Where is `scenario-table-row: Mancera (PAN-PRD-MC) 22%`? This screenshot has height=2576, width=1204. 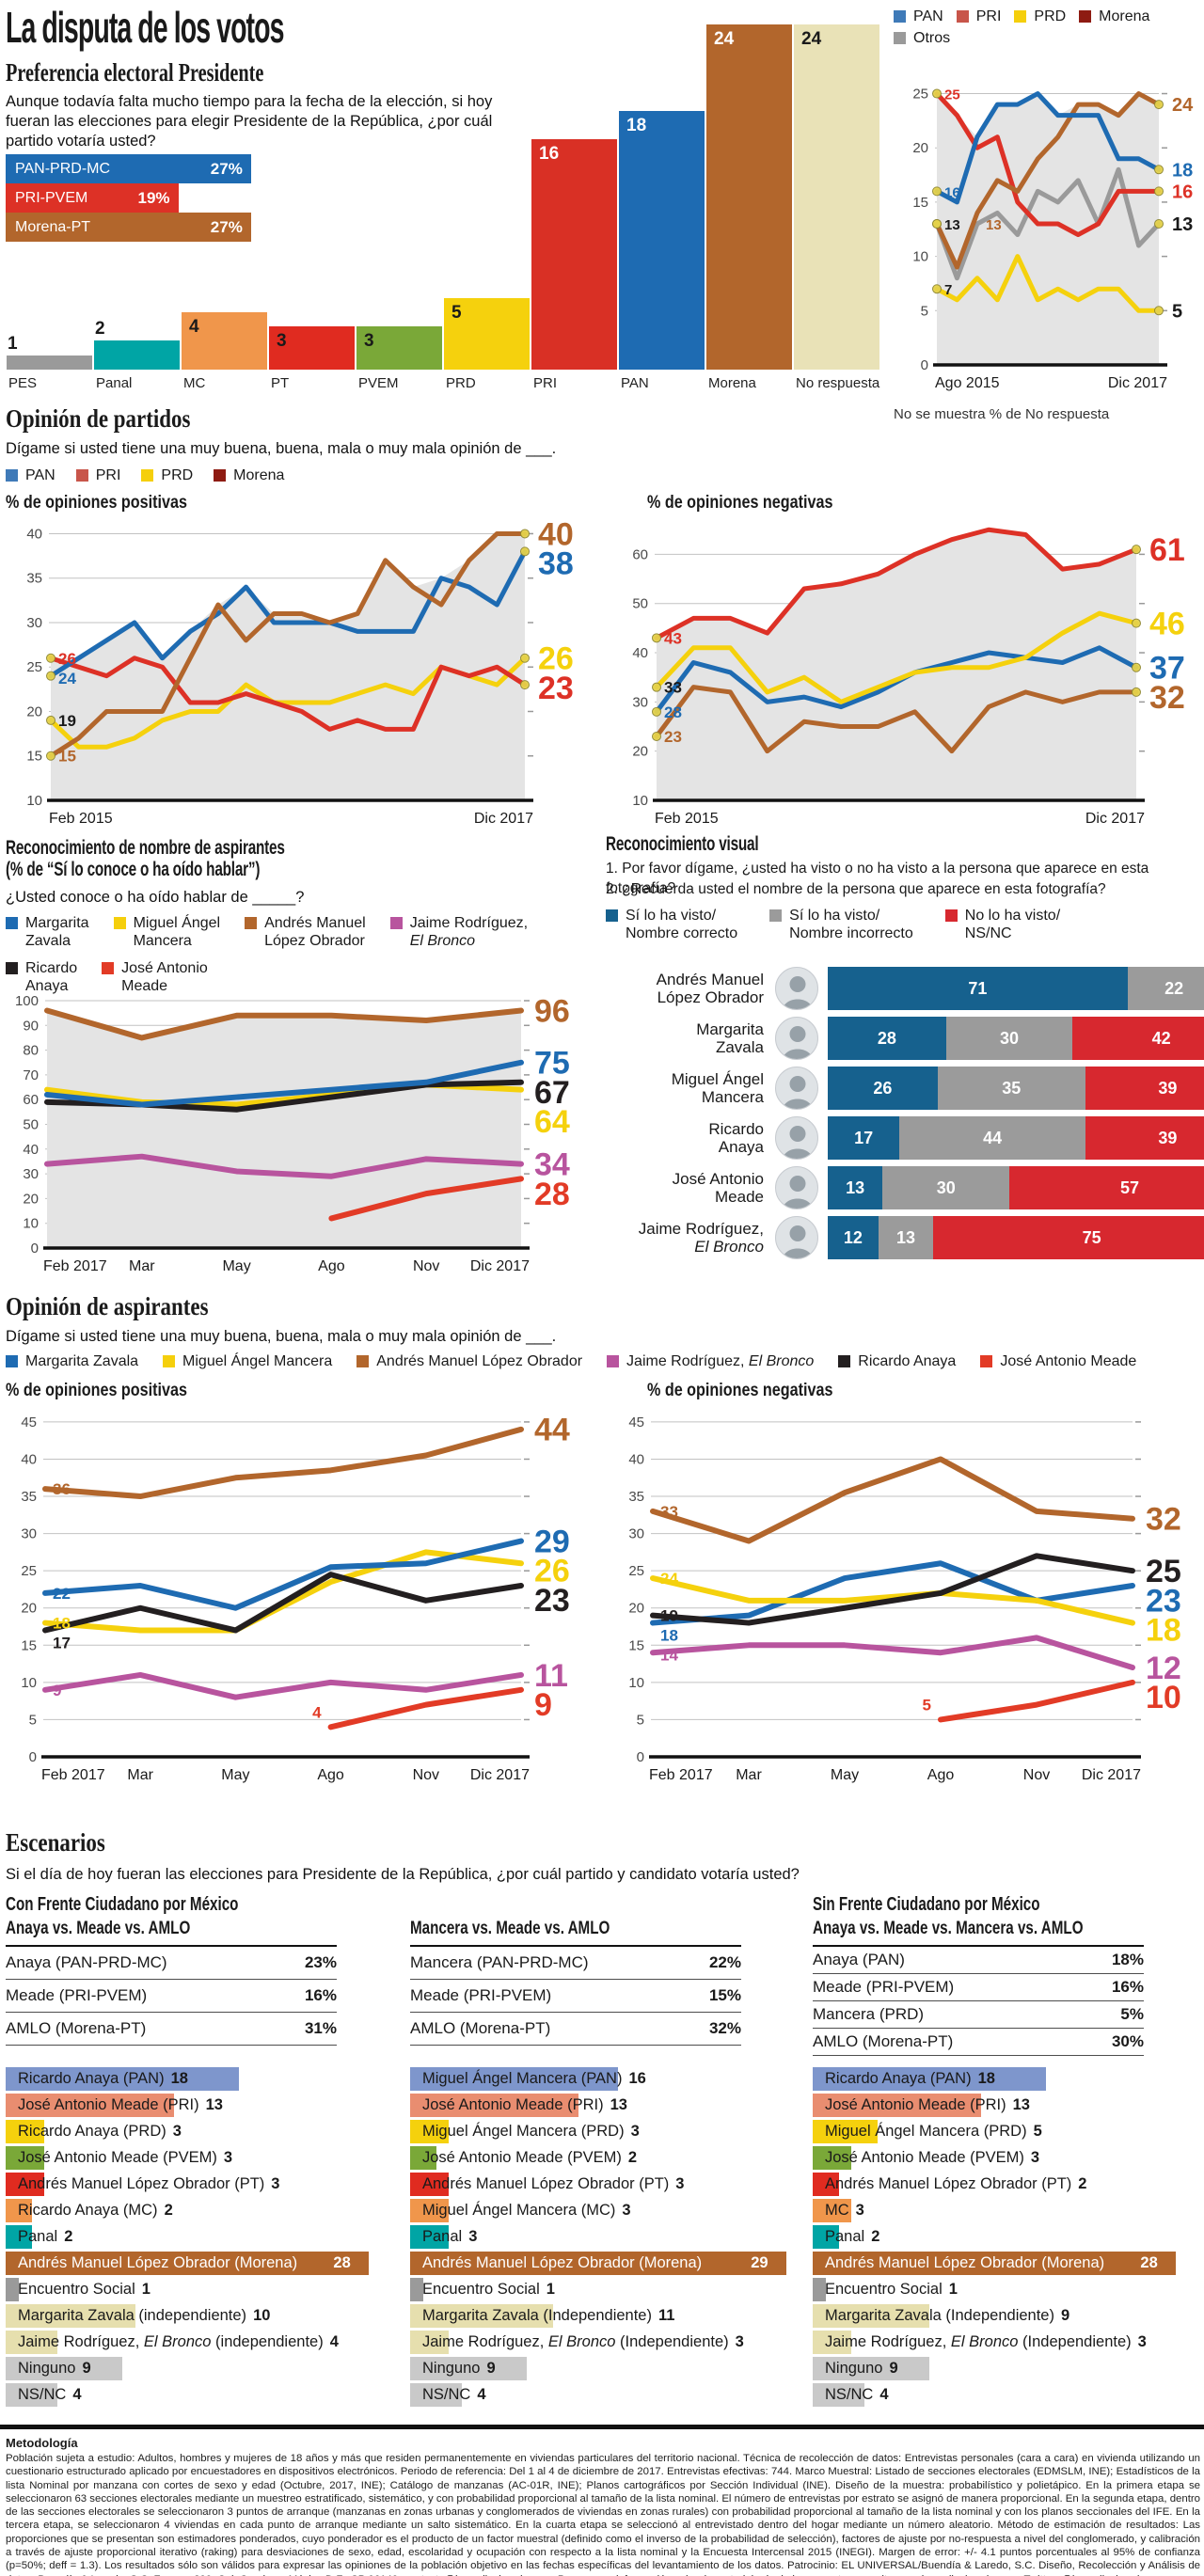 scenario-table-row: Mancera (PAN-PRD-MC) 22% is located at coordinates (576, 1963).